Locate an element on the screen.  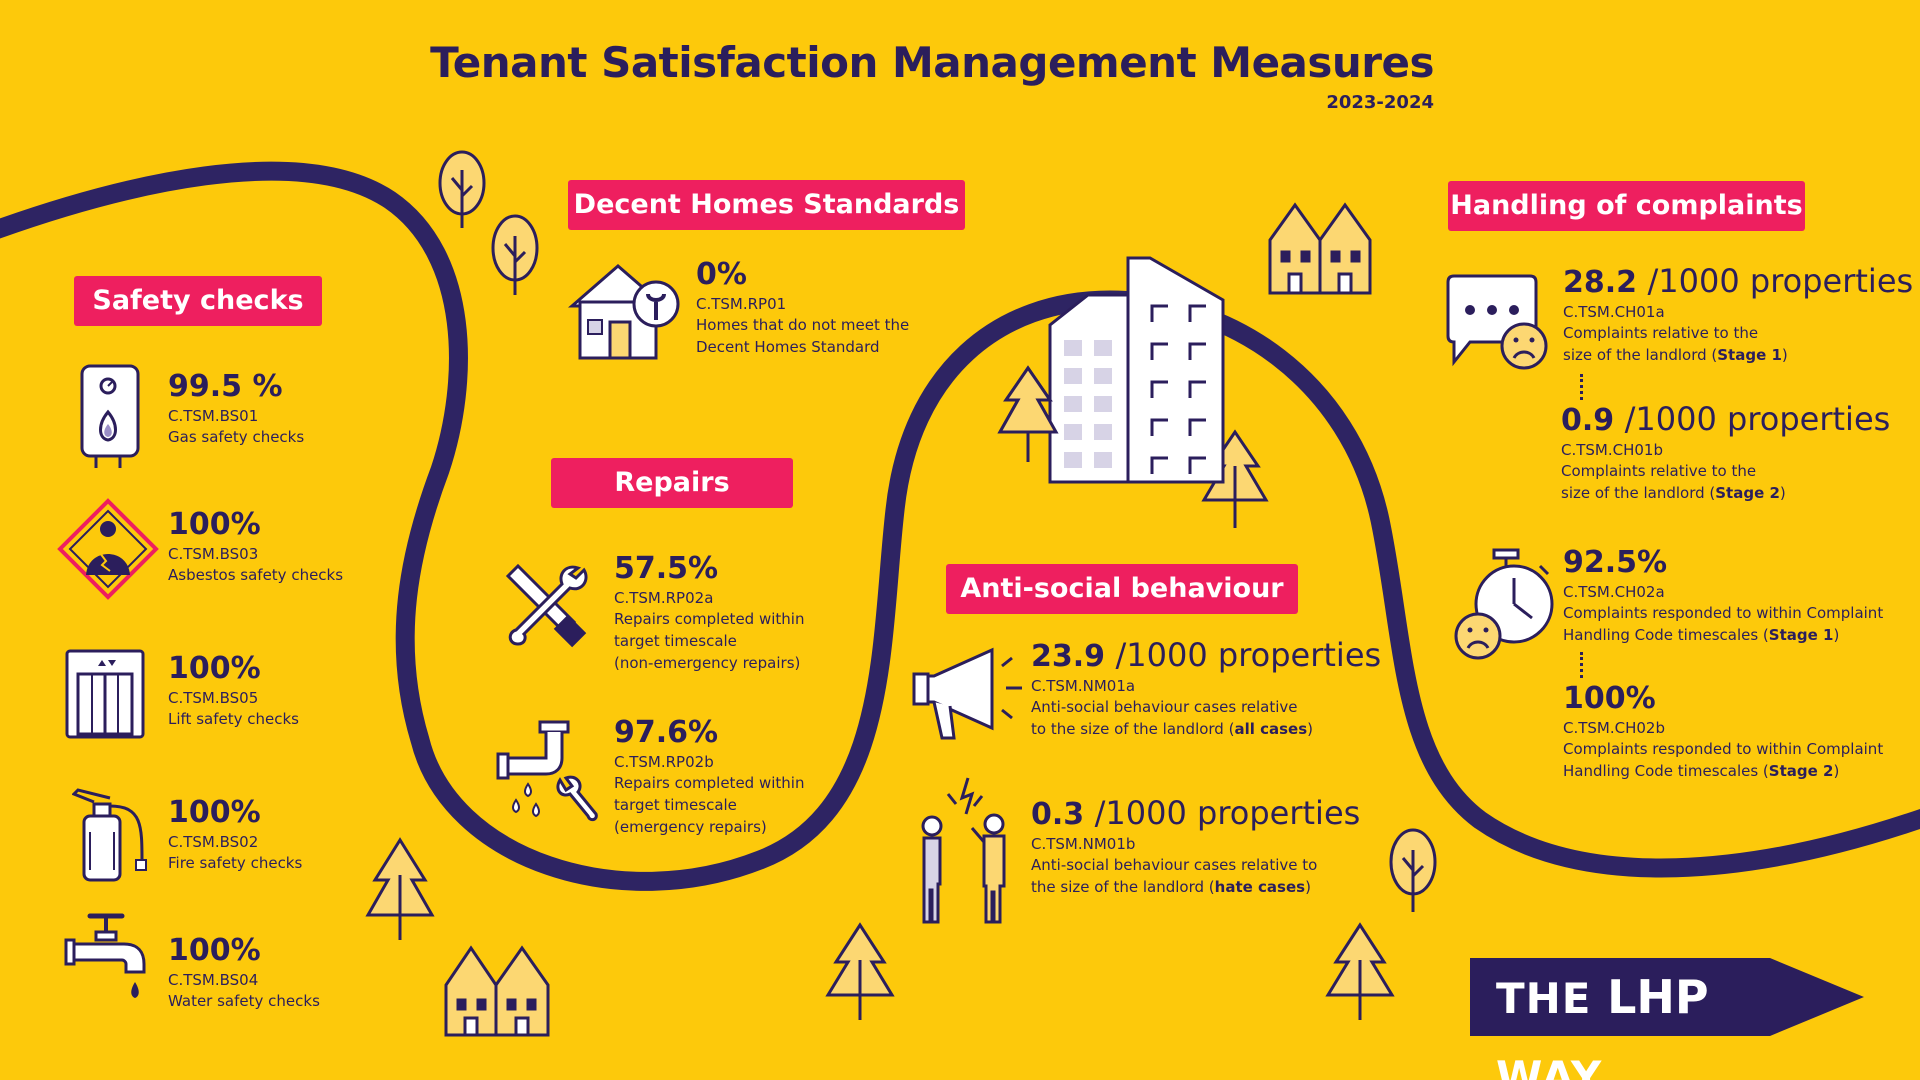
logo-arrow-shape is located at coordinates (1817, 997).